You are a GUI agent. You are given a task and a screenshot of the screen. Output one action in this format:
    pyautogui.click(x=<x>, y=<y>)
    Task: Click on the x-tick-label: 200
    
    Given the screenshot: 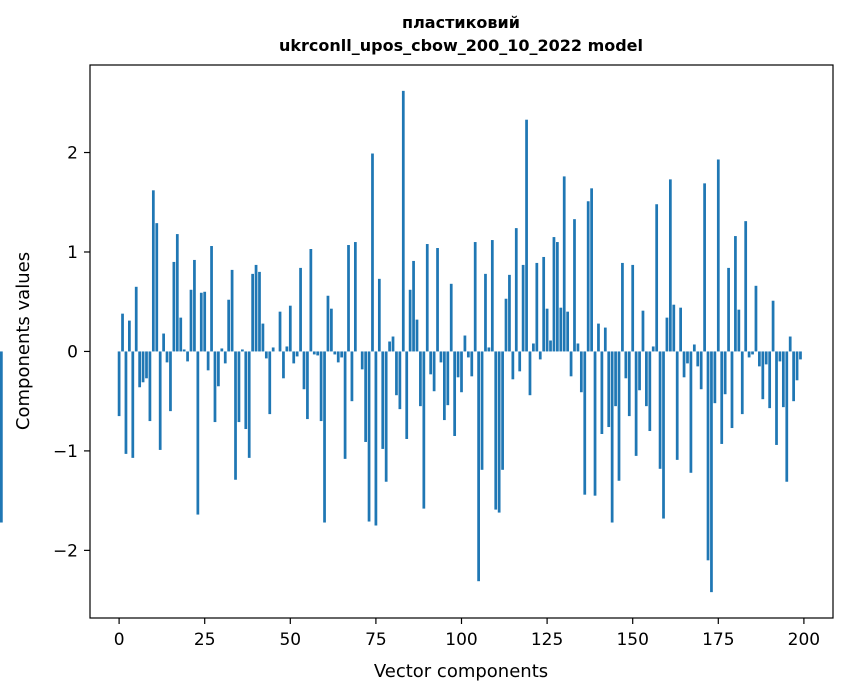 What is the action you would take?
    pyautogui.click(x=804, y=640)
    